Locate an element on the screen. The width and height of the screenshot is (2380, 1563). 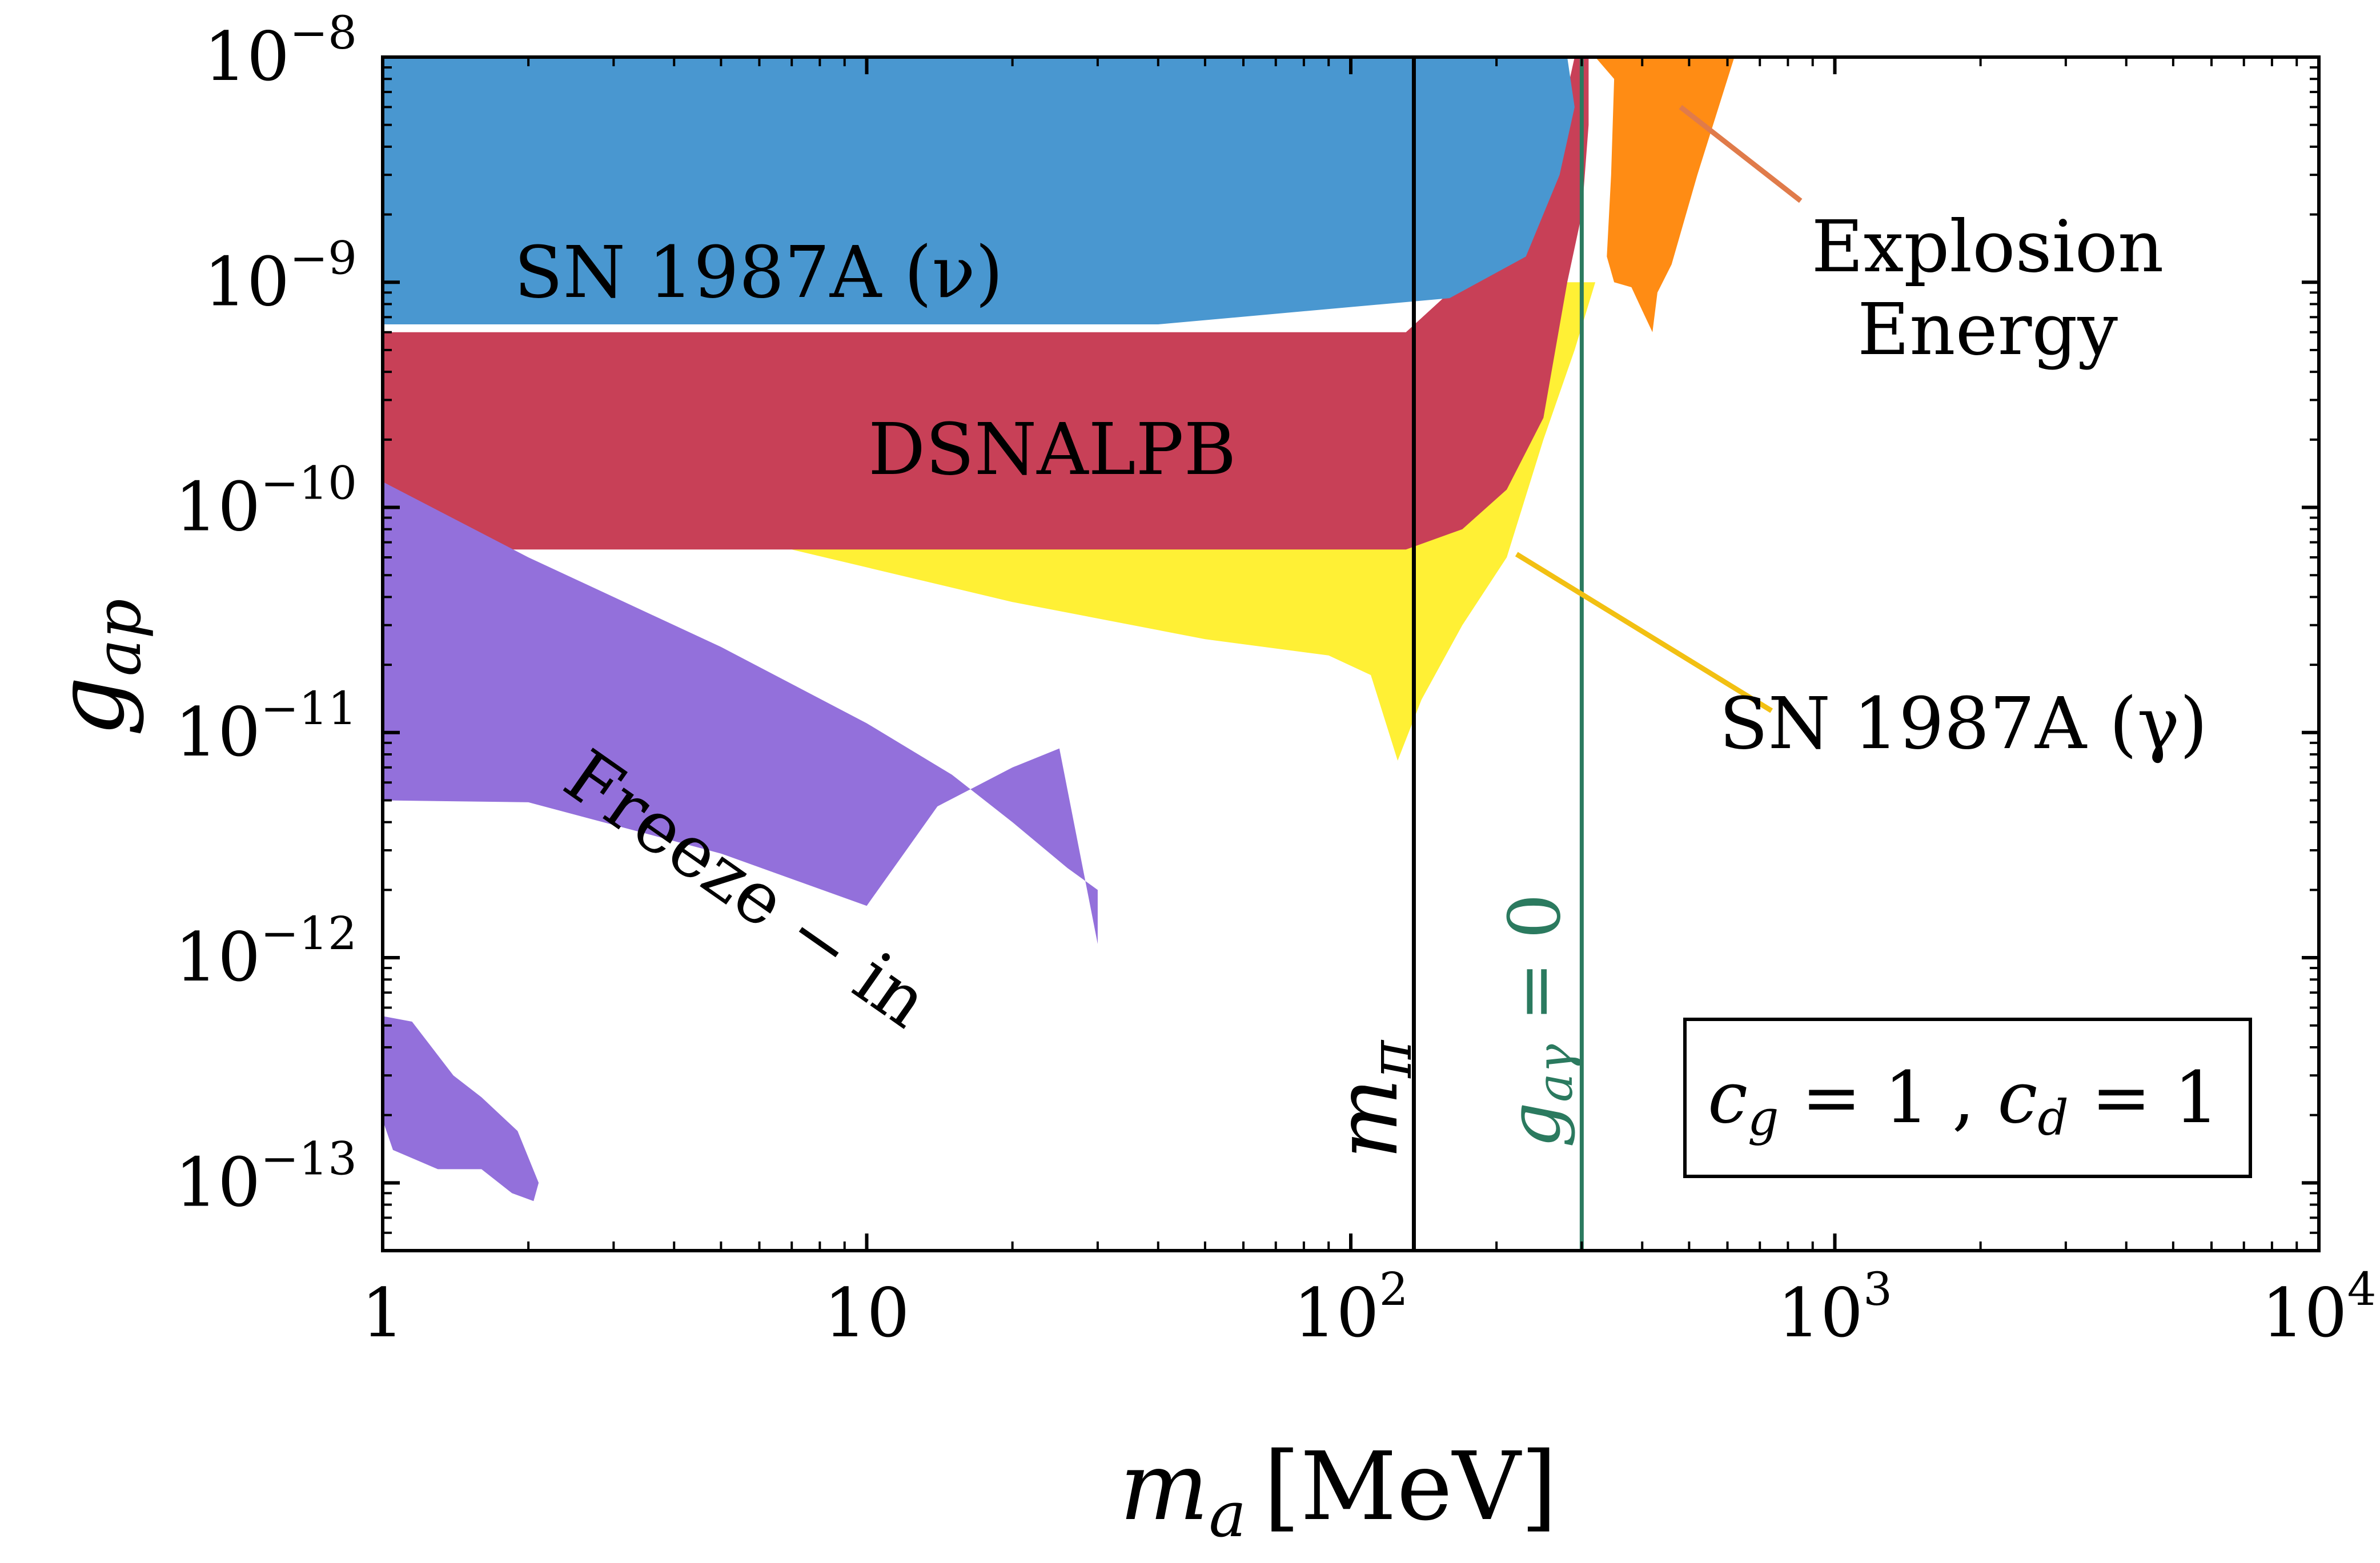
annotation-lines is located at coordinates (1659, 409).